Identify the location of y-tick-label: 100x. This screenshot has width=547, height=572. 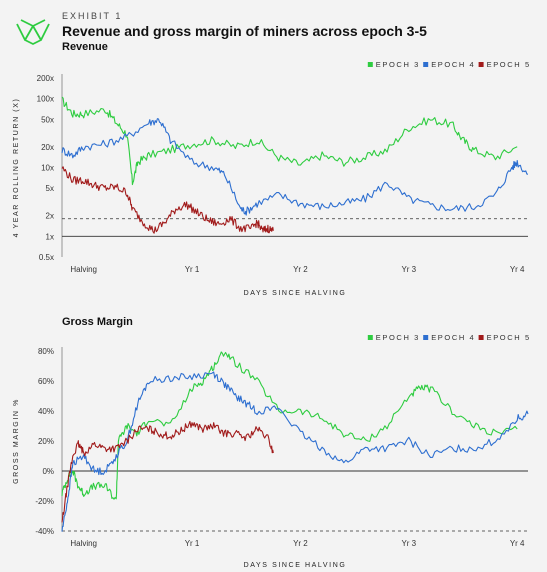
(45, 99).